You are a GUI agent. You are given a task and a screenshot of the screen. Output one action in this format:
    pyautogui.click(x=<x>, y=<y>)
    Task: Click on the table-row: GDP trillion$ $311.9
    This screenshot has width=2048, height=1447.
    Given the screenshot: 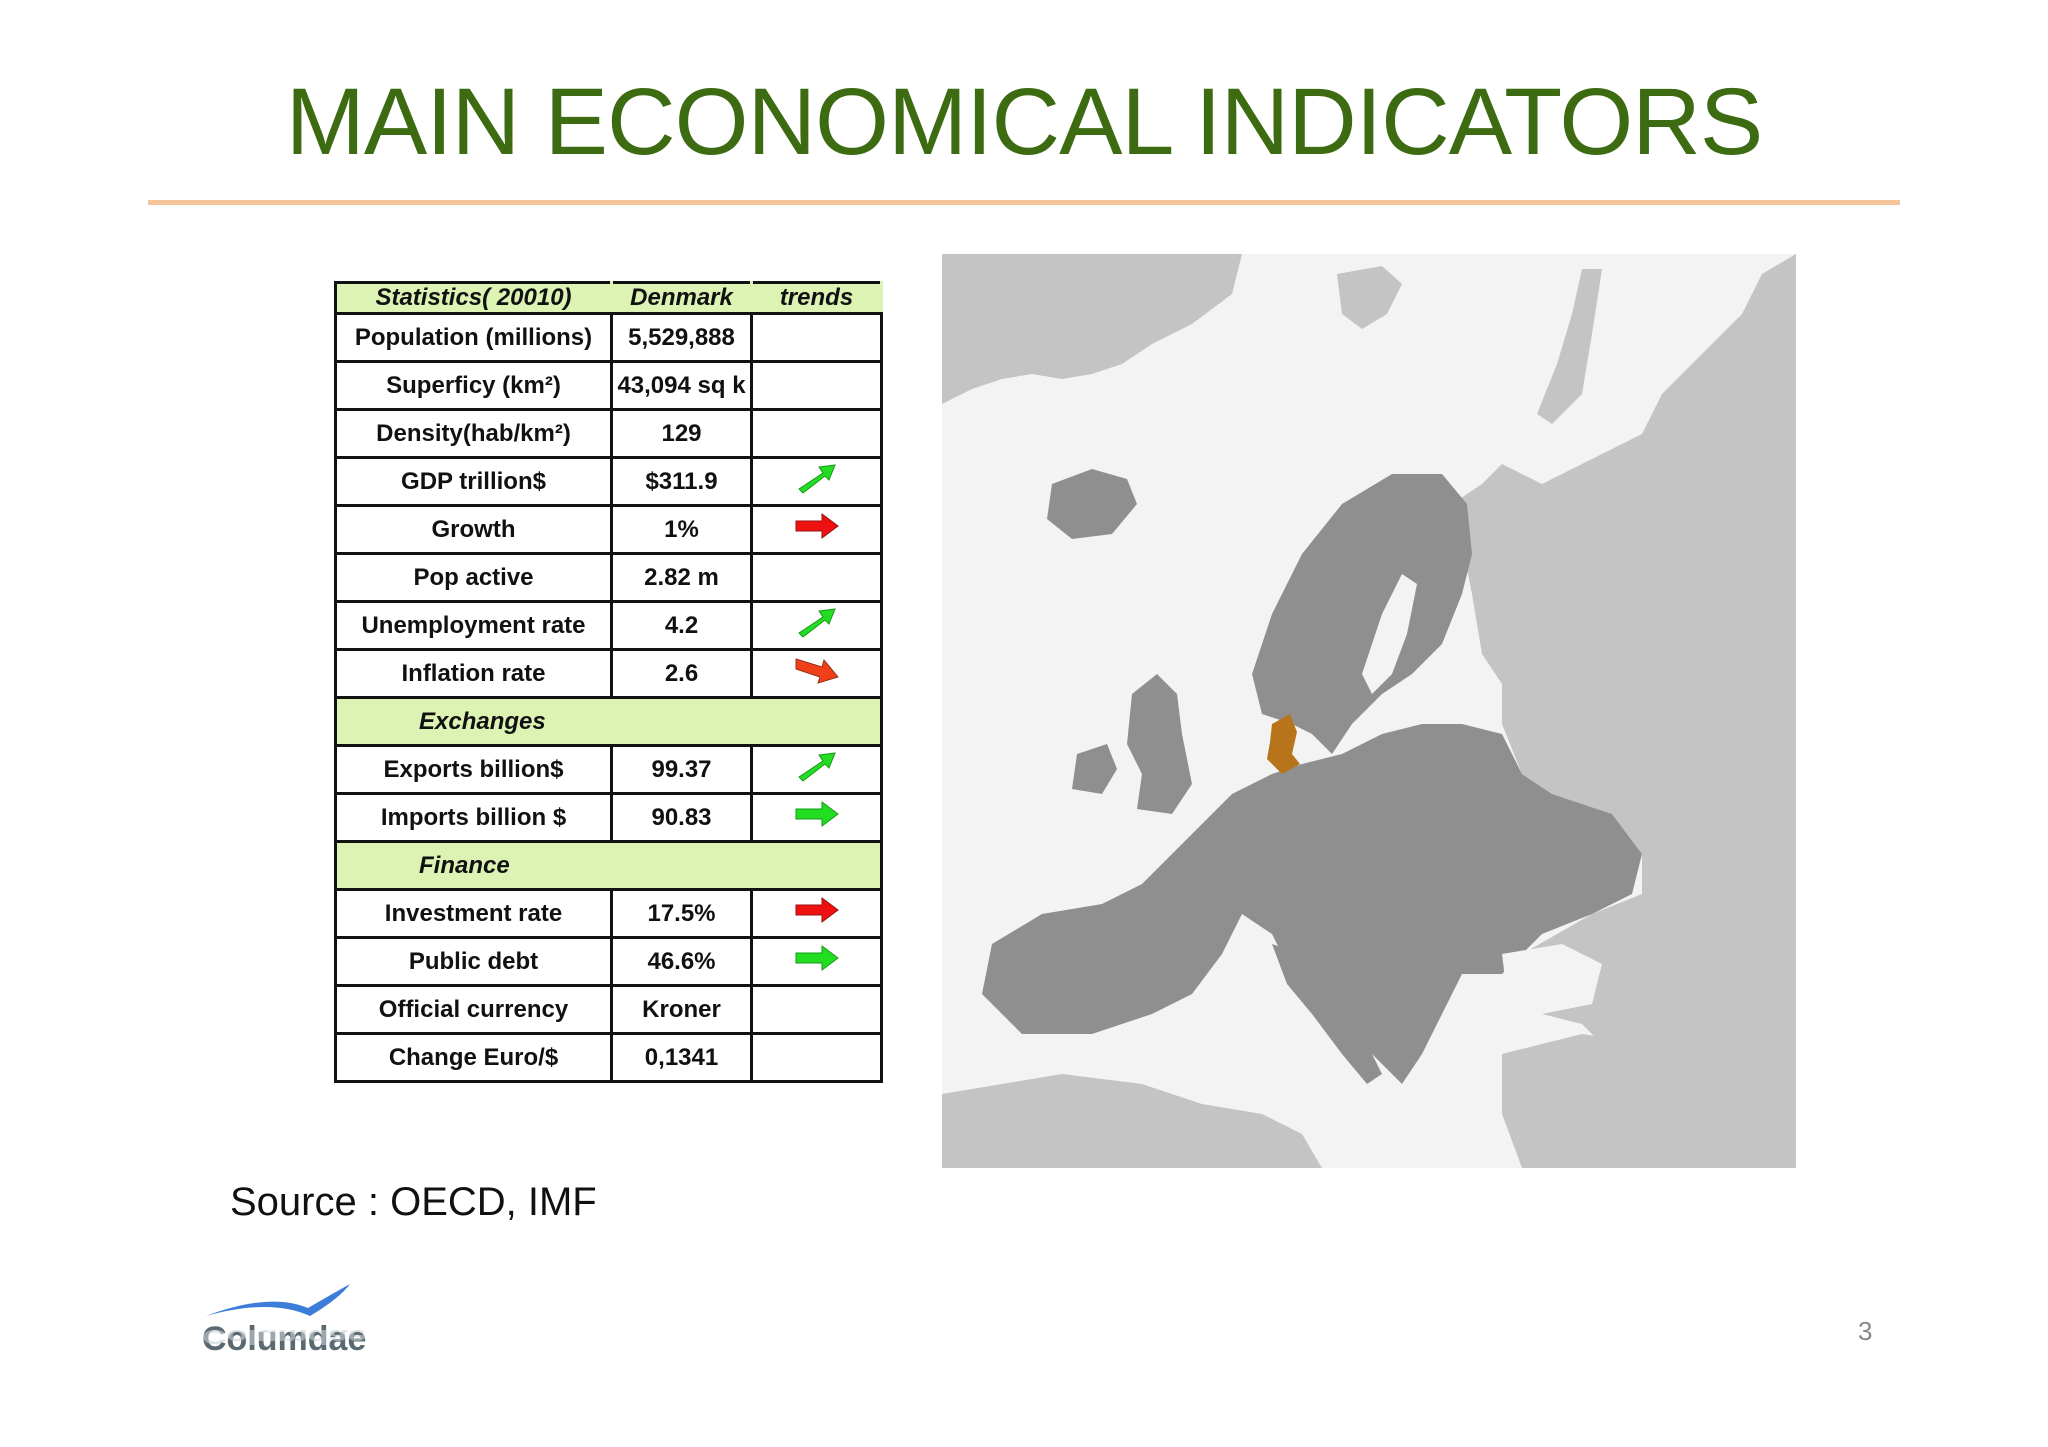 What is the action you would take?
    pyautogui.click(x=608, y=481)
    